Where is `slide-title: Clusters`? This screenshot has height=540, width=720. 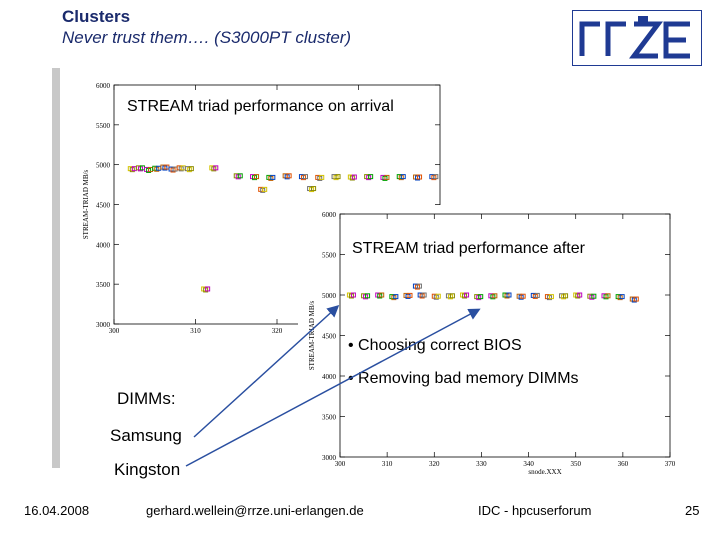 slide-title: Clusters is located at coordinates (96, 16).